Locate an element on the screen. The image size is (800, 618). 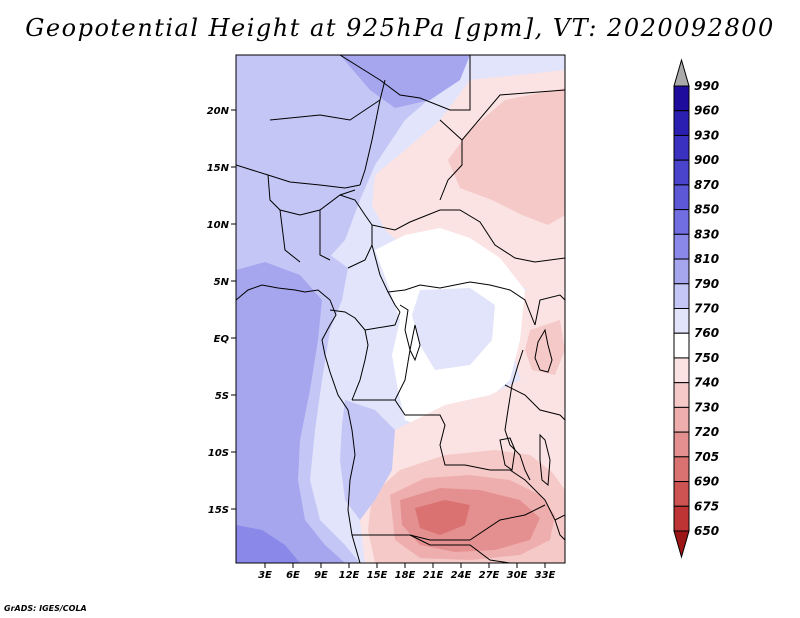
colorbar-label: 690 is located at coordinates (706, 482).